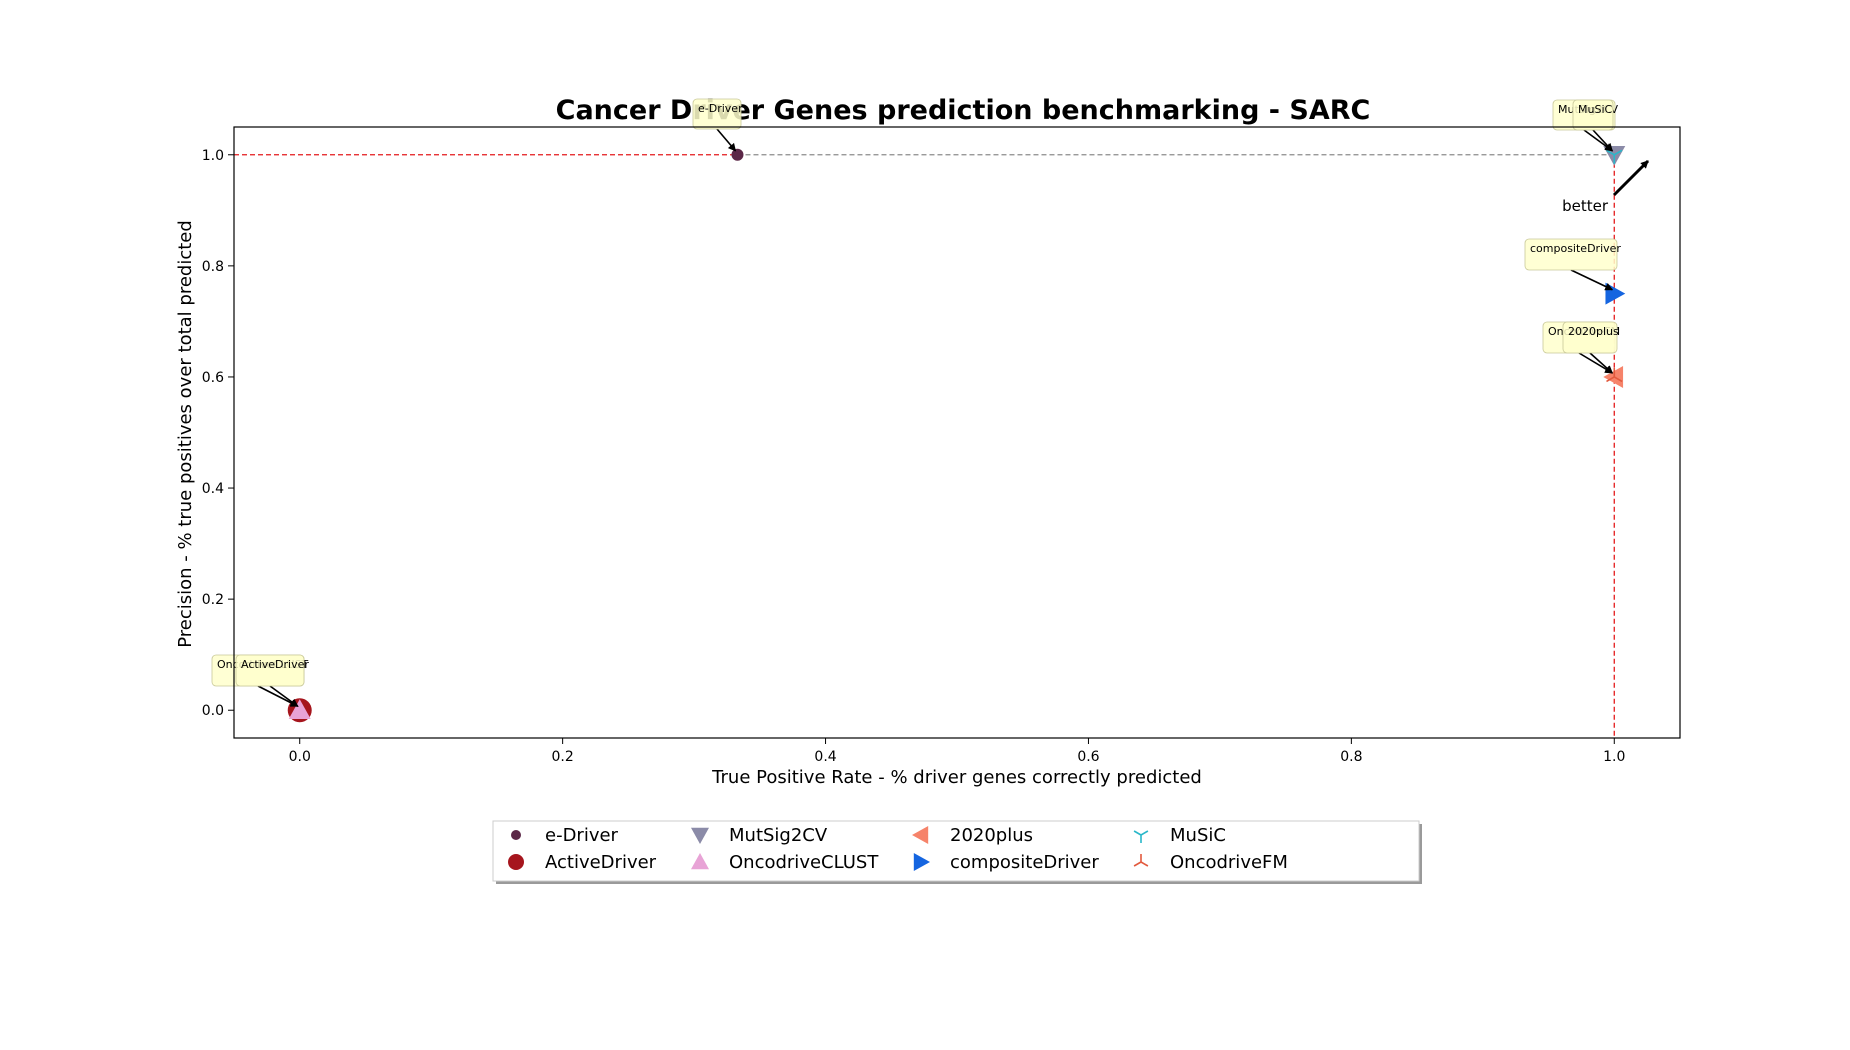 The width and height of the screenshot is (1850, 1050). Describe the element at coordinates (275, 664) in the screenshot. I see `annotation-label: ActiveDriver` at that location.